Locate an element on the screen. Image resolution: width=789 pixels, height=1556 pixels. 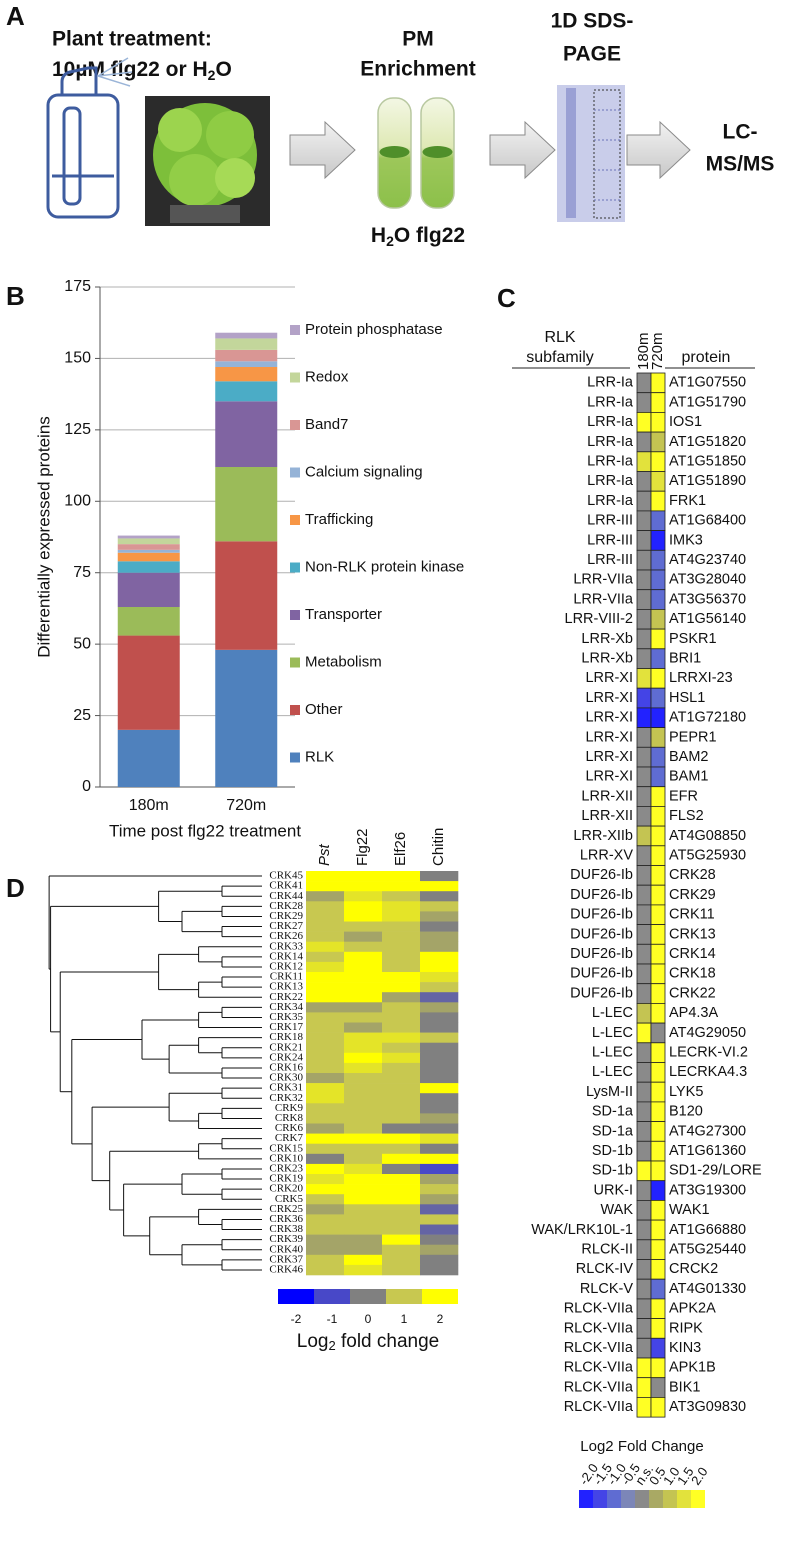
y-tick-label: 50 is located at coordinates (82, 643).